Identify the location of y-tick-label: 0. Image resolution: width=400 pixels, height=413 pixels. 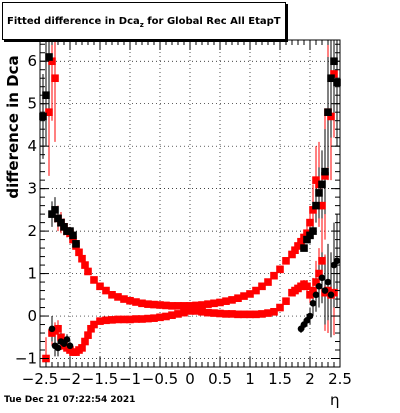
(32, 316).